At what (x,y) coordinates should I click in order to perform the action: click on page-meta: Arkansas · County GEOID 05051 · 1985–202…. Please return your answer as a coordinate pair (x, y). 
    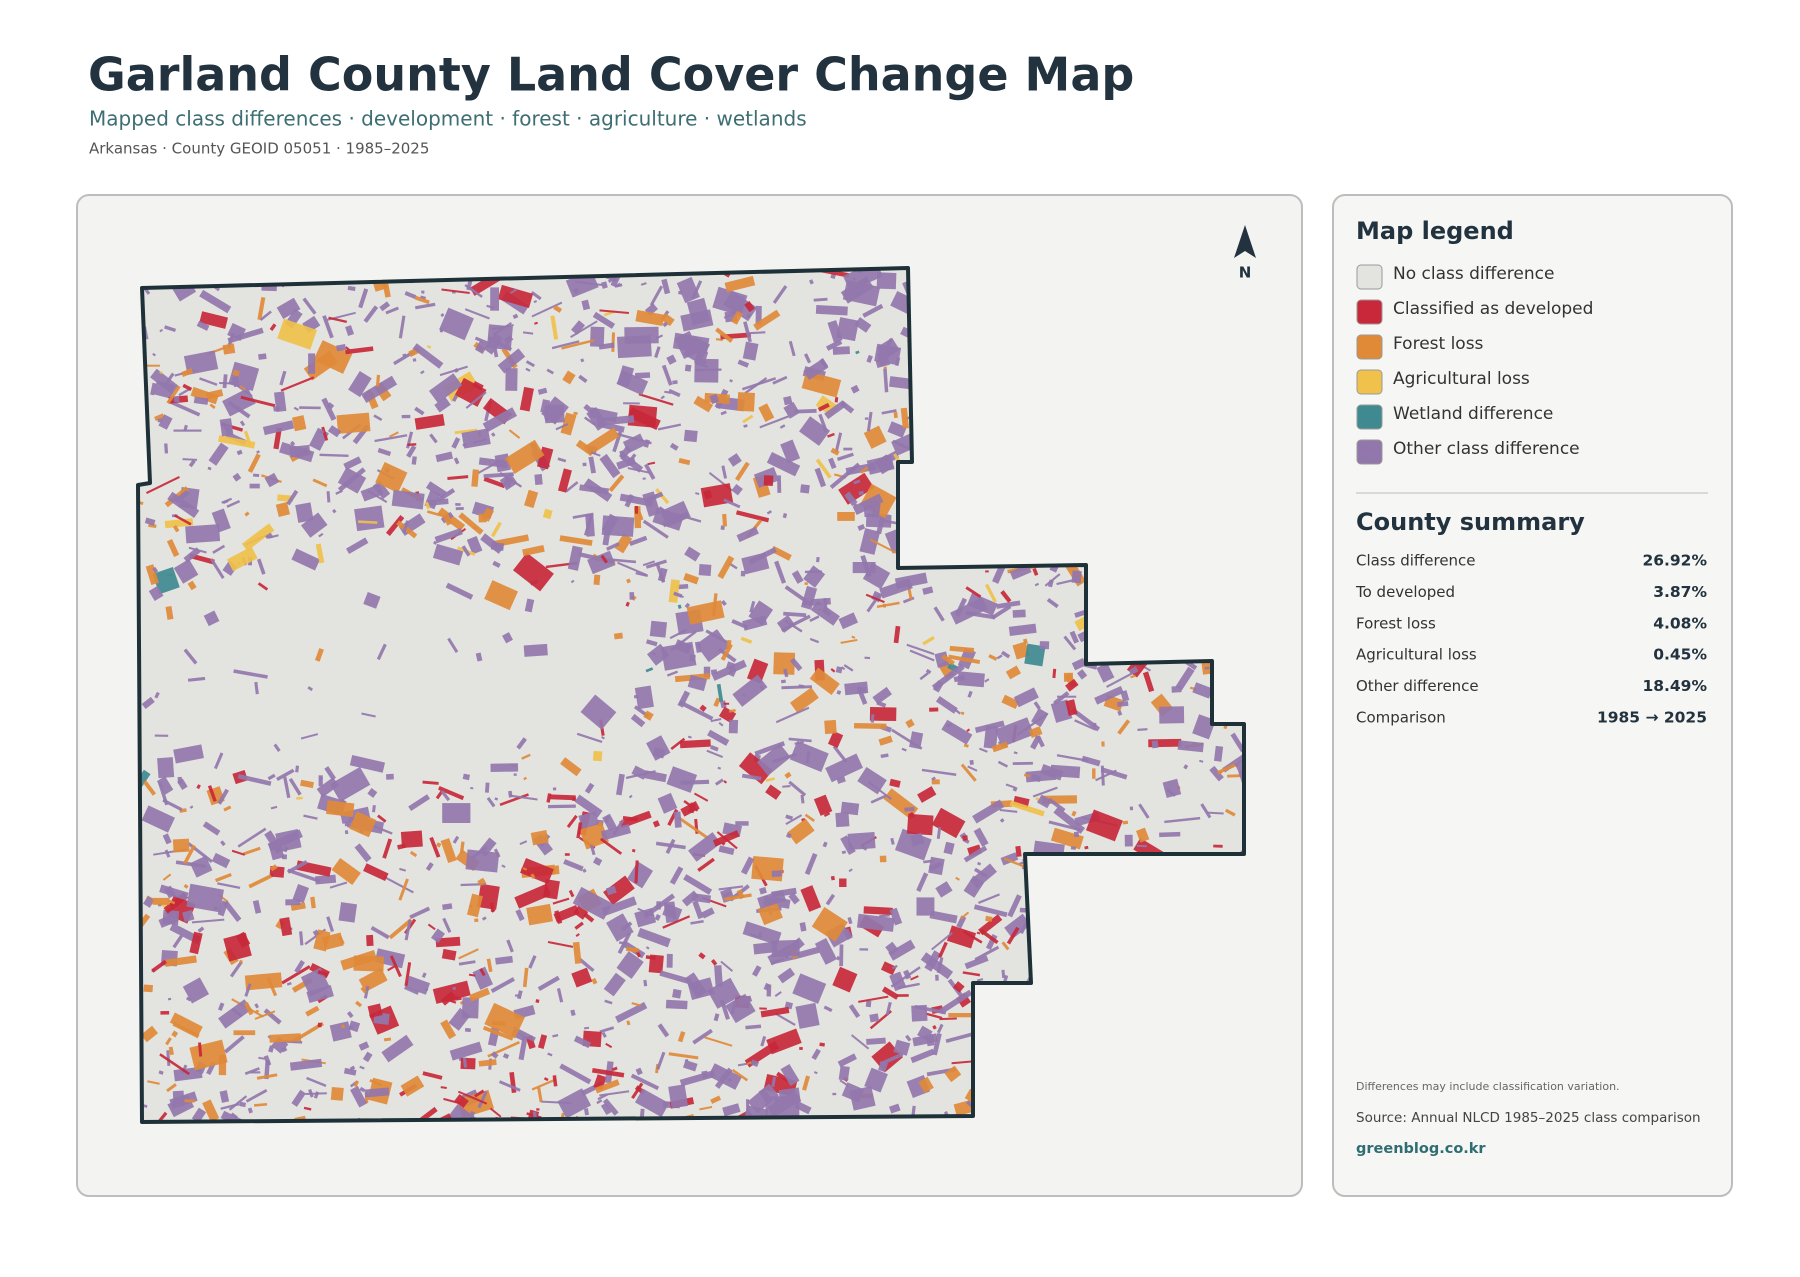
    Looking at the image, I should click on (259, 149).